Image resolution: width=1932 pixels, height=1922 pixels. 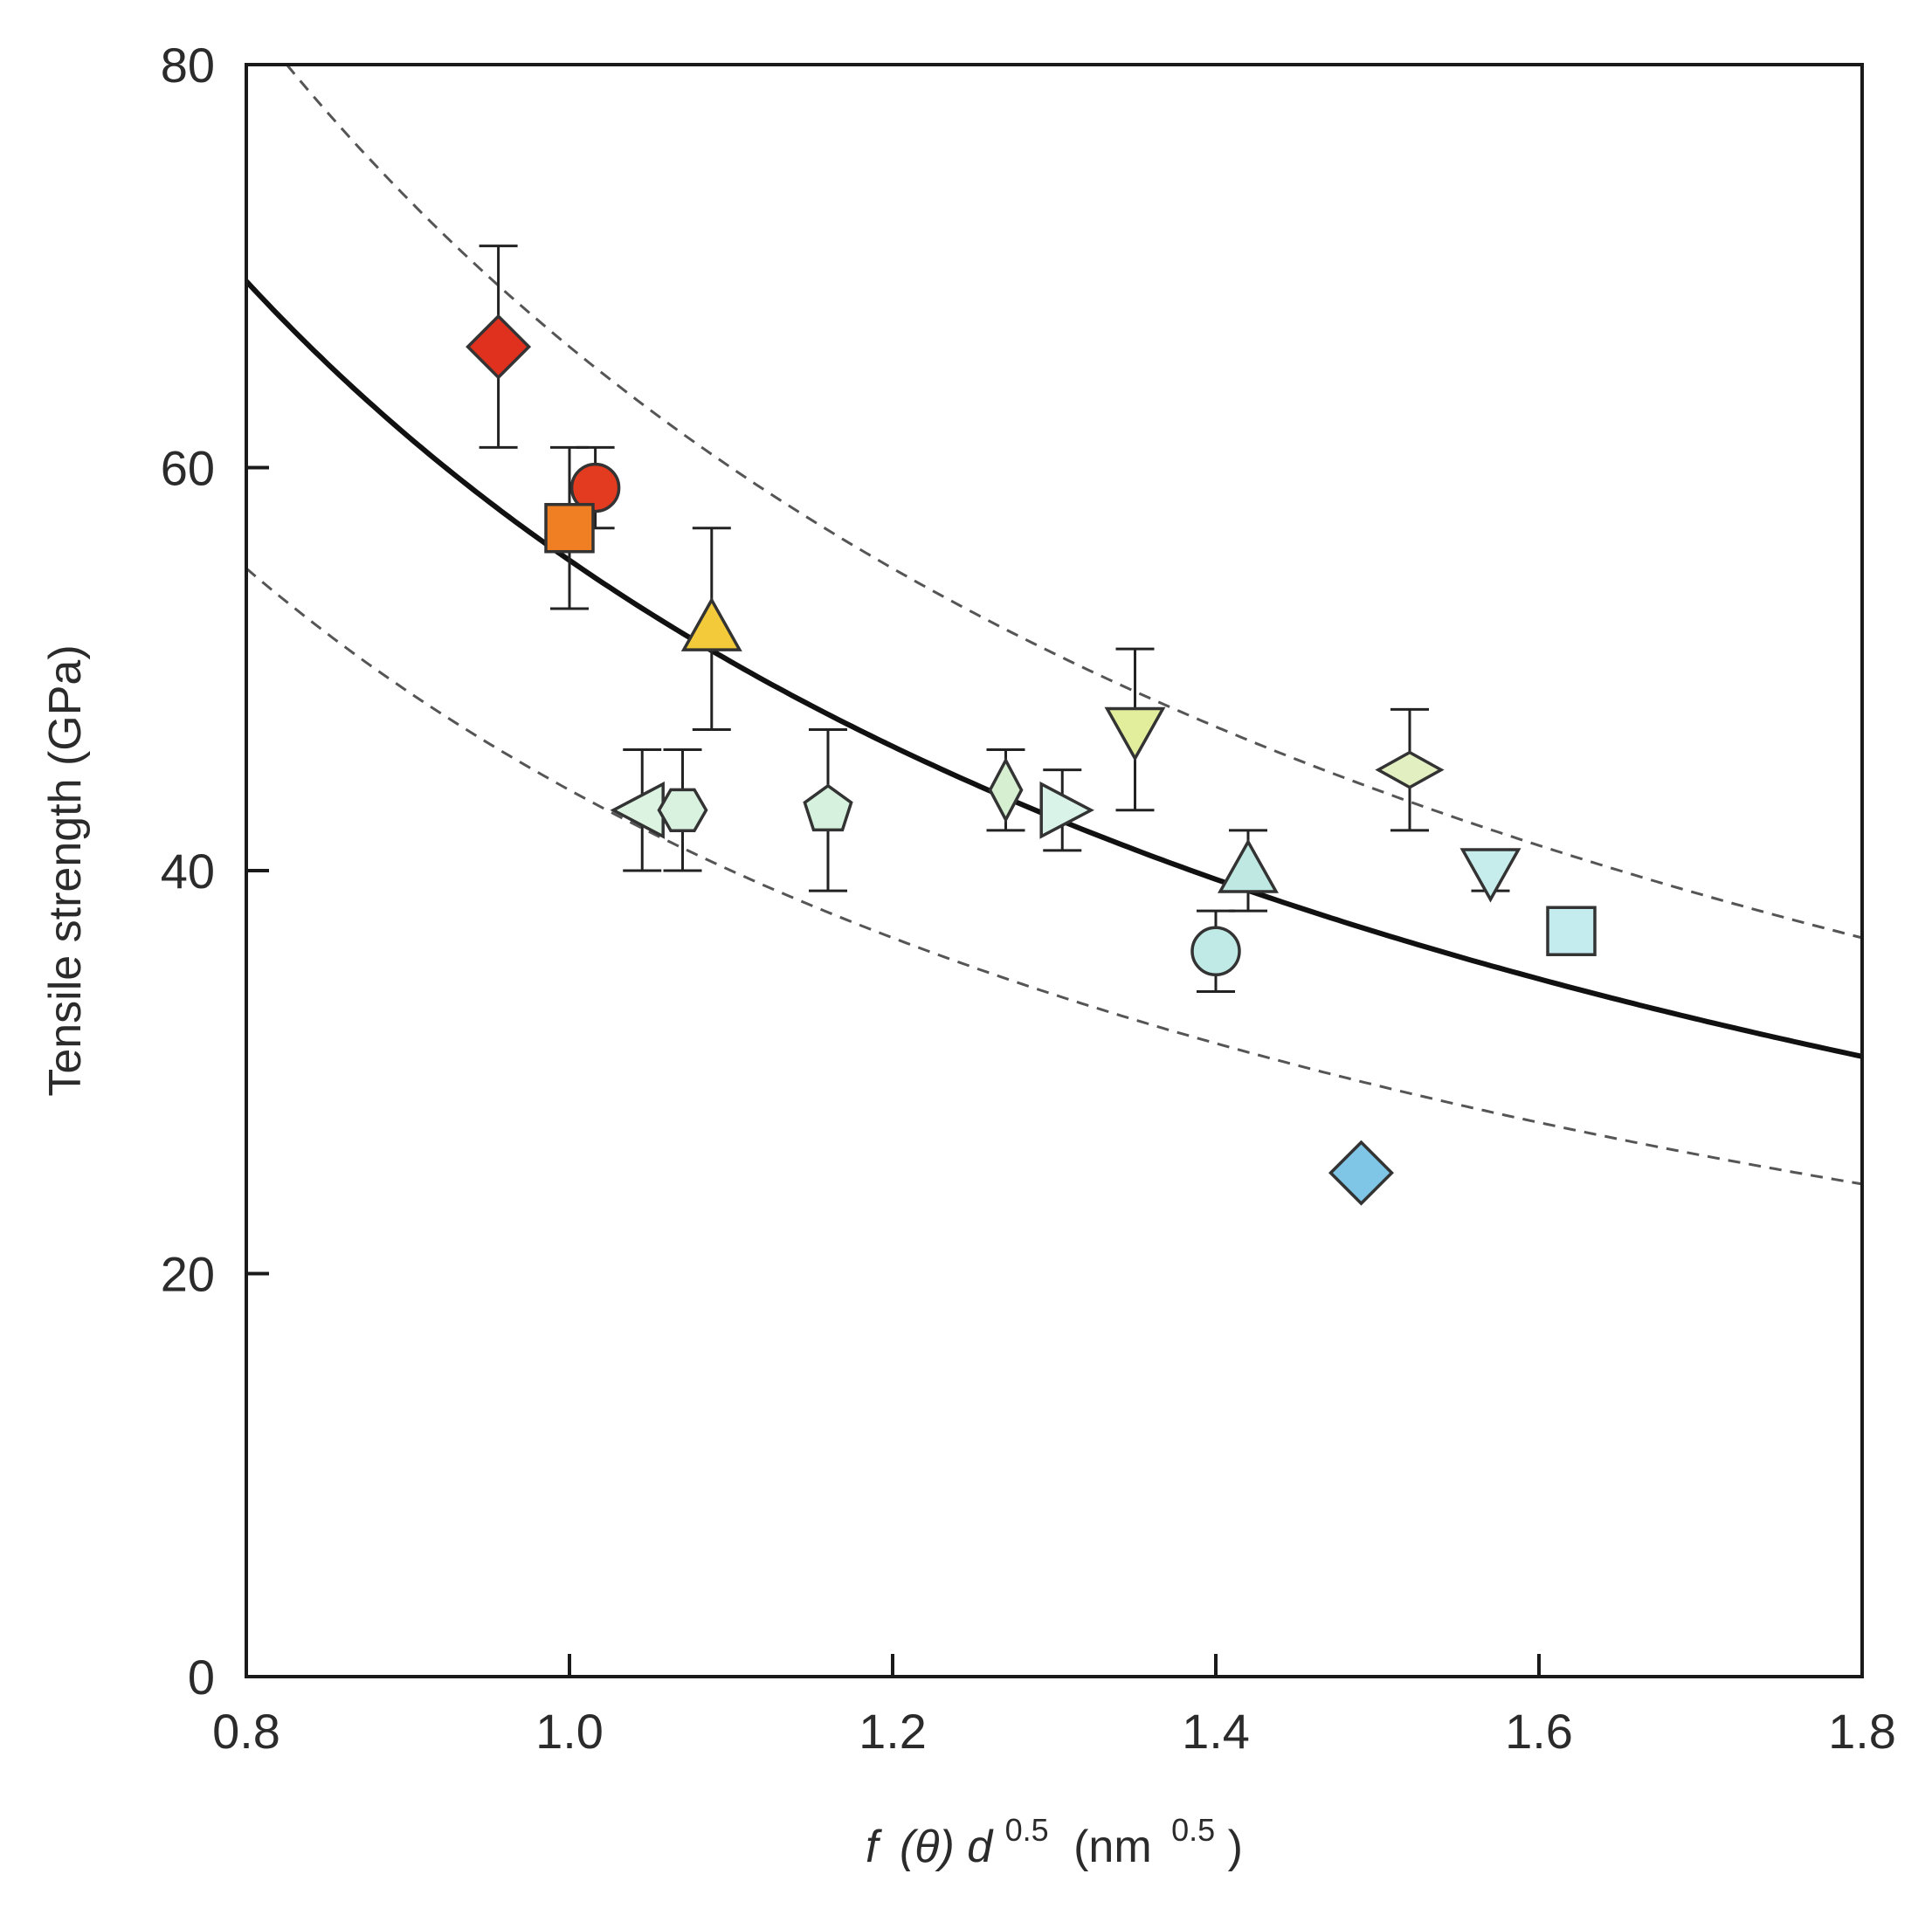 What do you see at coordinates (246, 1731) in the screenshot?
I see `x-tick-label: 0.8` at bounding box center [246, 1731].